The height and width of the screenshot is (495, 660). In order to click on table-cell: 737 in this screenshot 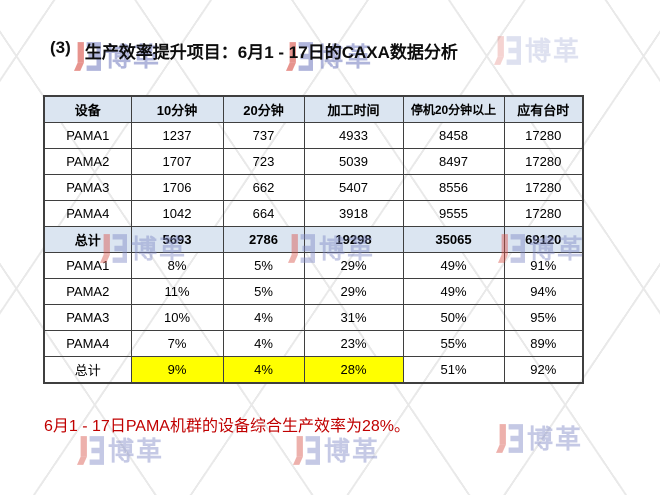, I will do `click(263, 135)`.